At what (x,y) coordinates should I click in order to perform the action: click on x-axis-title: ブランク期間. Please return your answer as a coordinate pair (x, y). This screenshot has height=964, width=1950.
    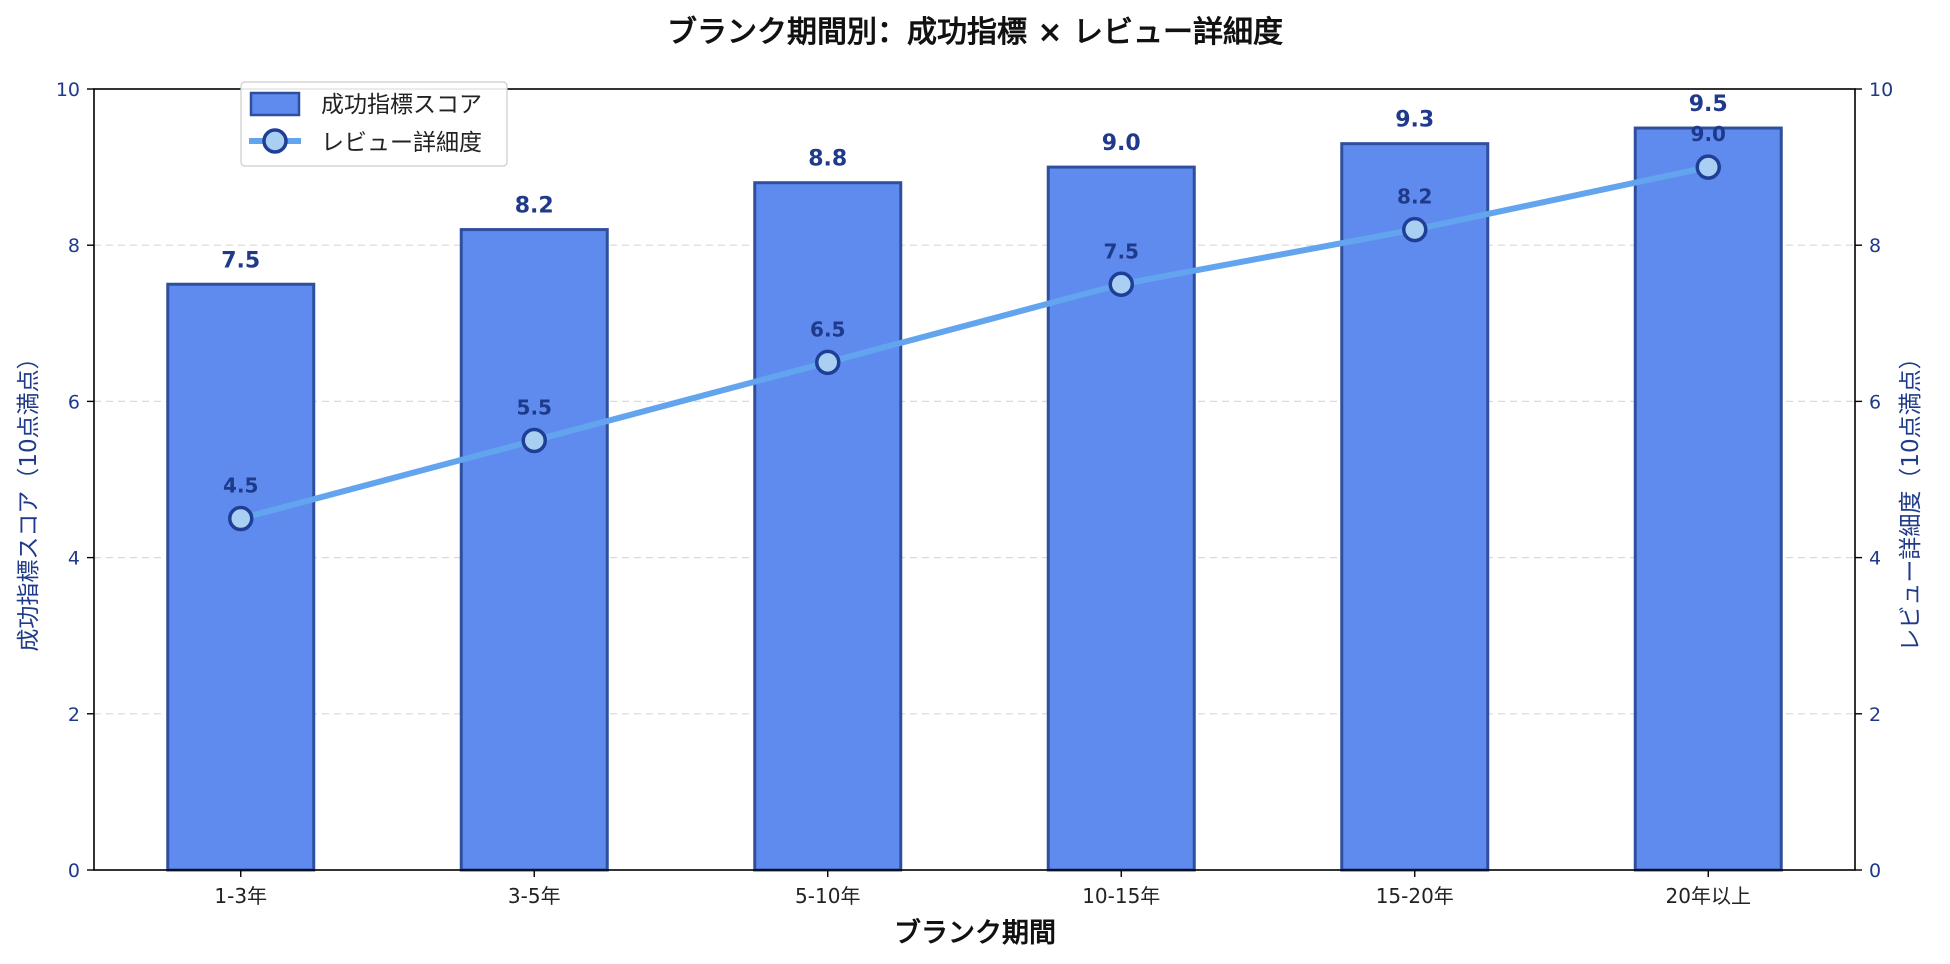
    Looking at the image, I should click on (975, 933).